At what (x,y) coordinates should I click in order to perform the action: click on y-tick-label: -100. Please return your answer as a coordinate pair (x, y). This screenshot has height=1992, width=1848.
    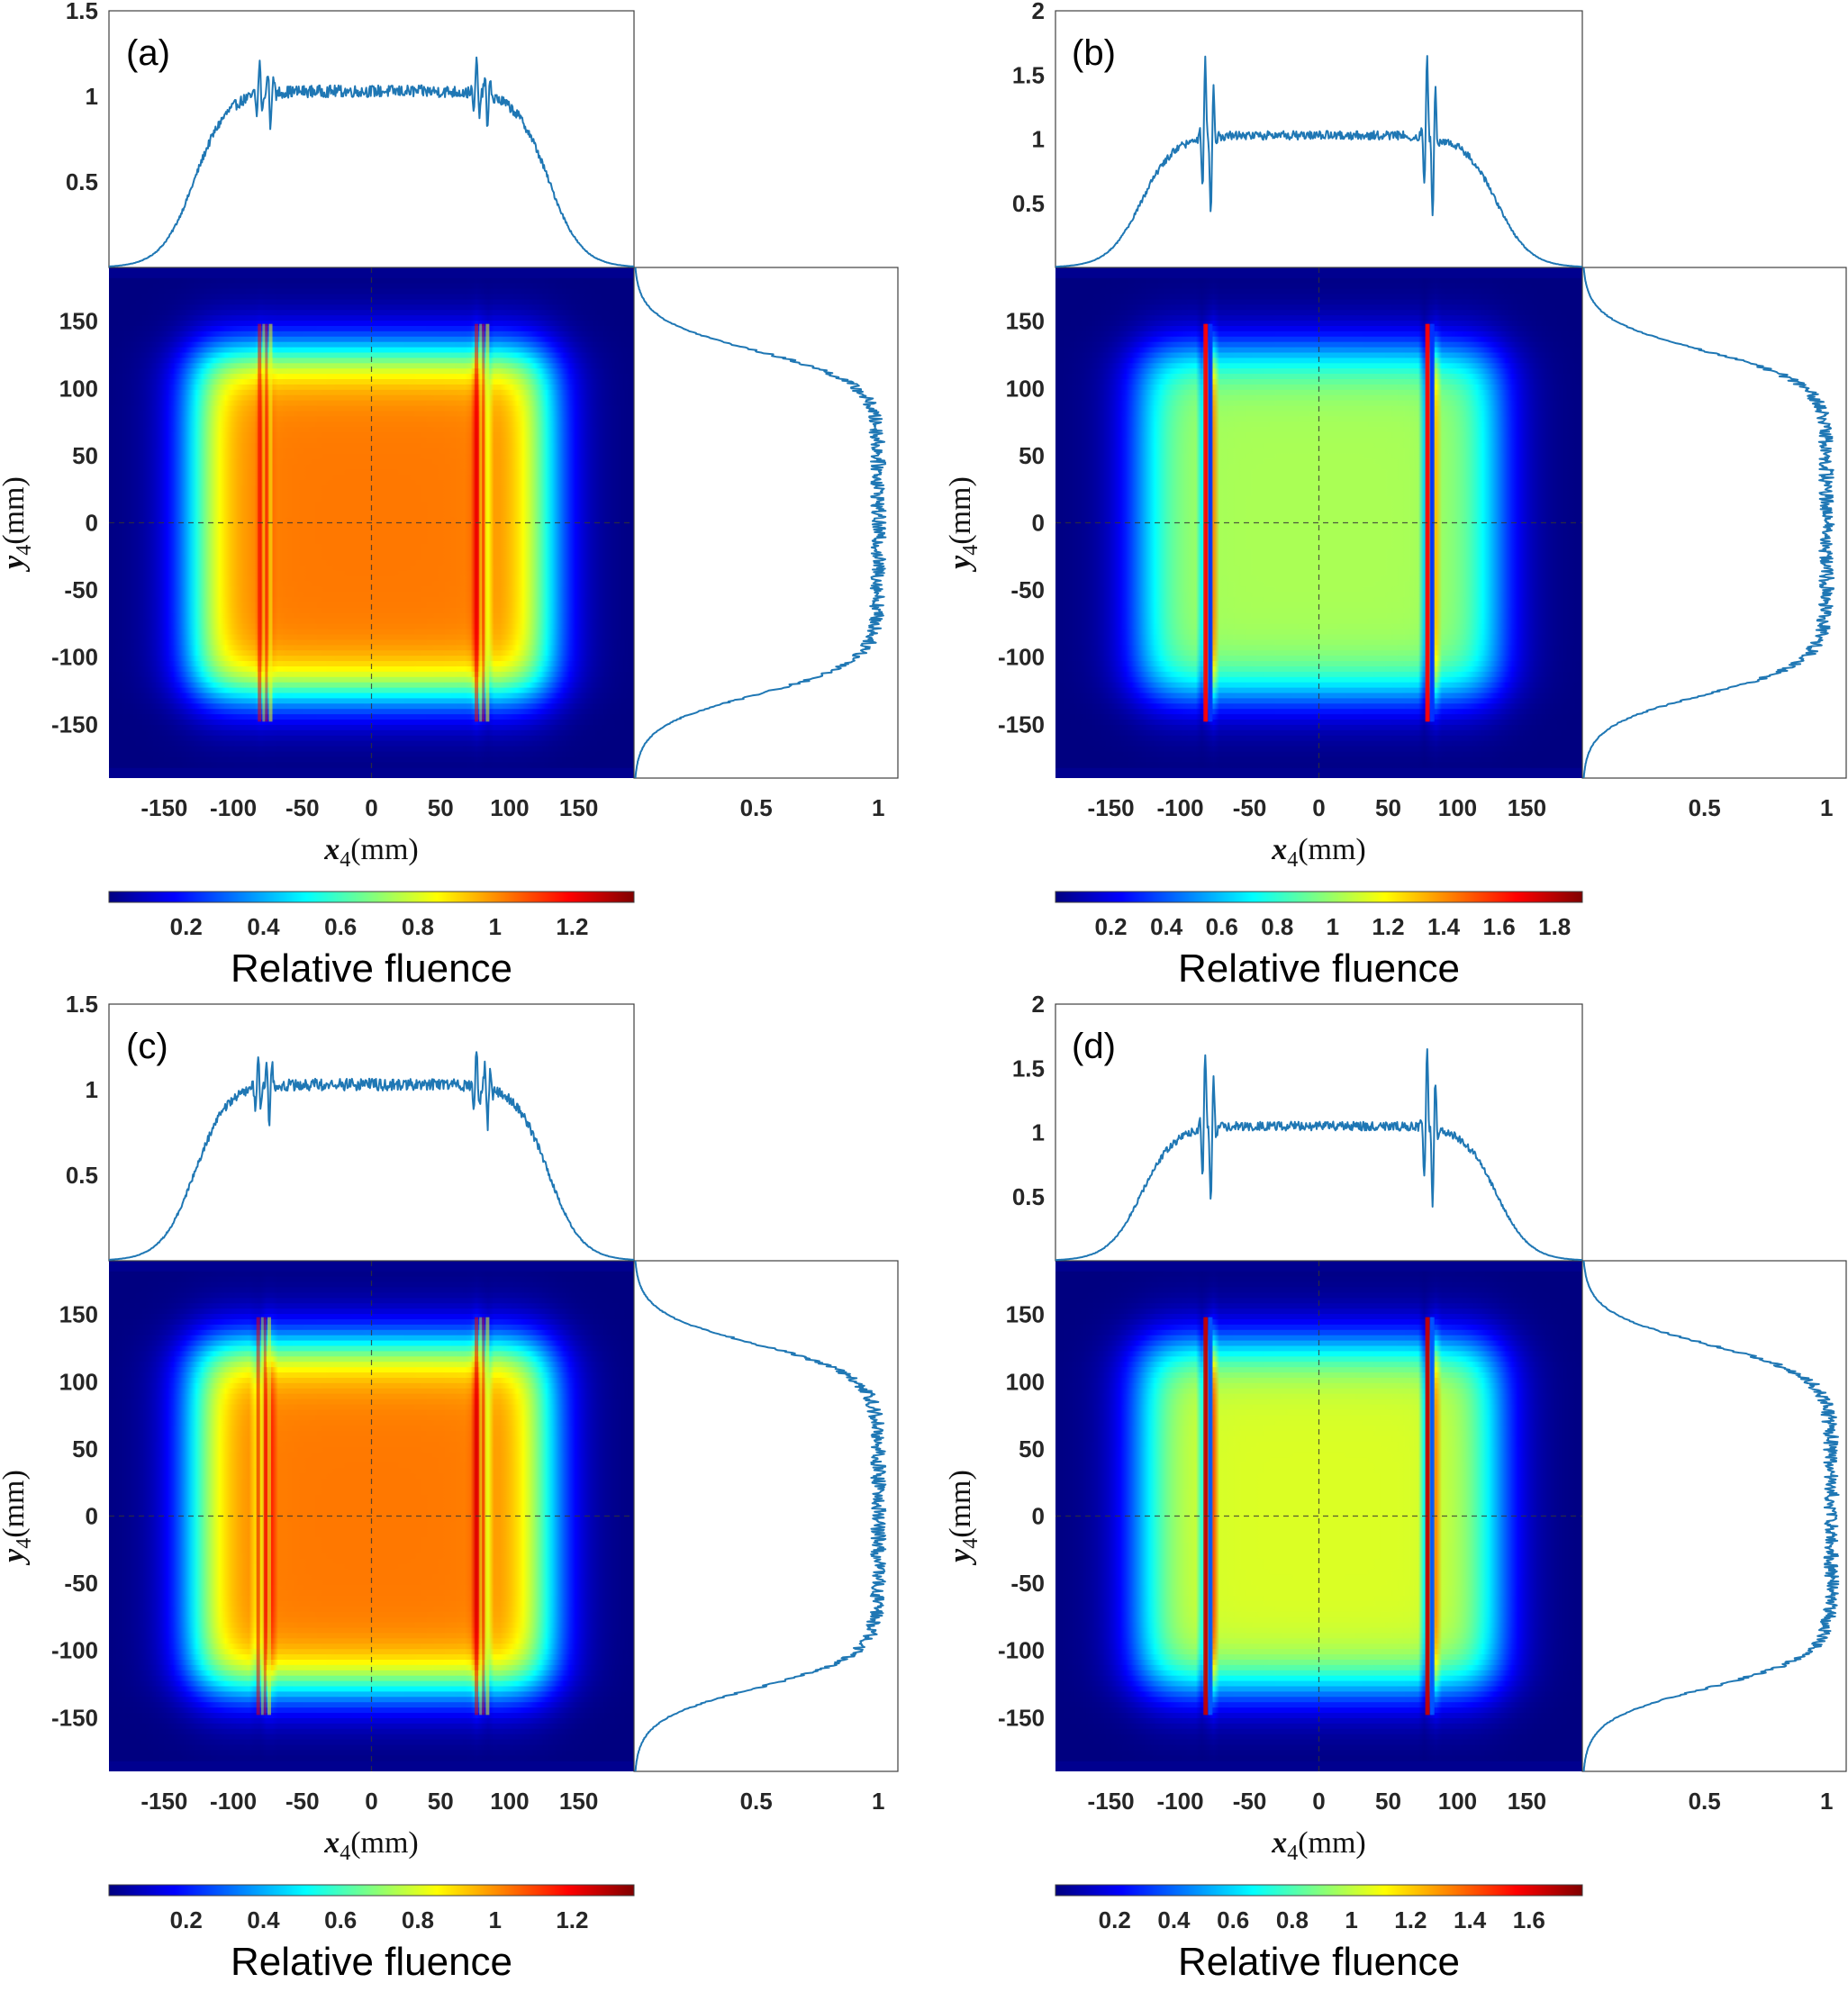
    Looking at the image, I should click on (74, 1650).